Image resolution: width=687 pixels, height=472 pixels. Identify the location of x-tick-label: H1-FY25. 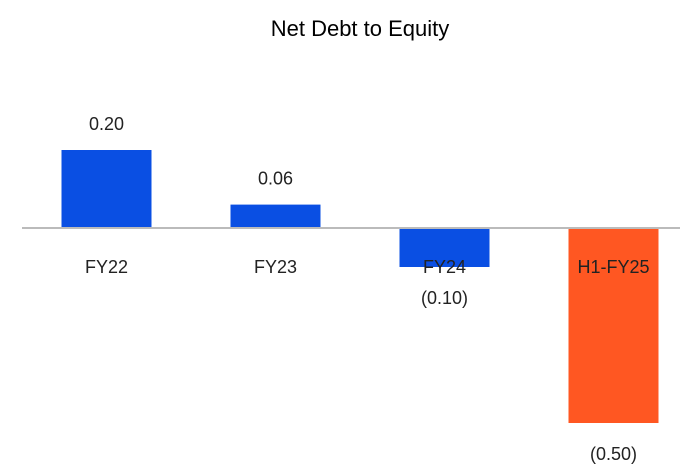
(613, 267).